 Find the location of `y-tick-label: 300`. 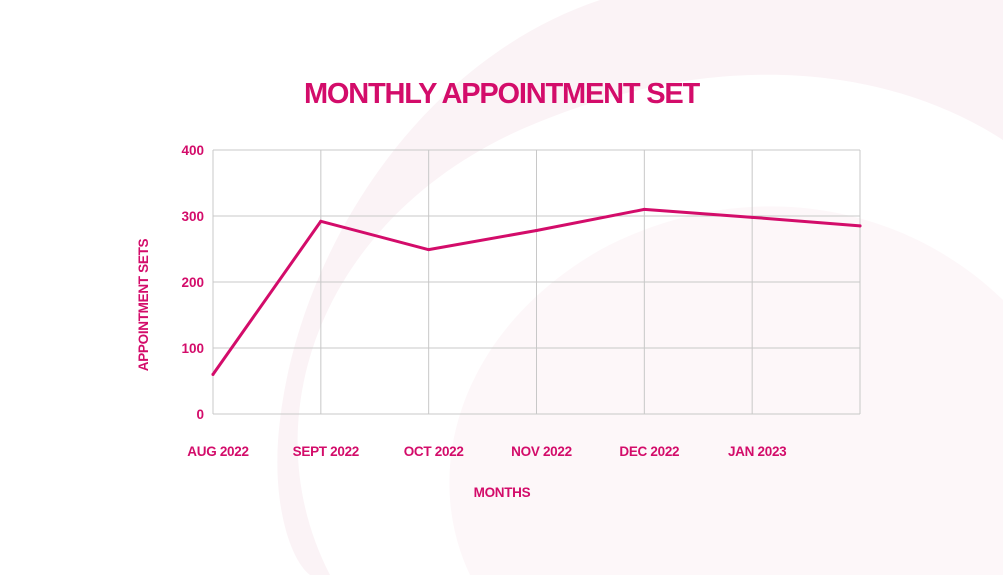

y-tick-label: 300 is located at coordinates (192, 216).